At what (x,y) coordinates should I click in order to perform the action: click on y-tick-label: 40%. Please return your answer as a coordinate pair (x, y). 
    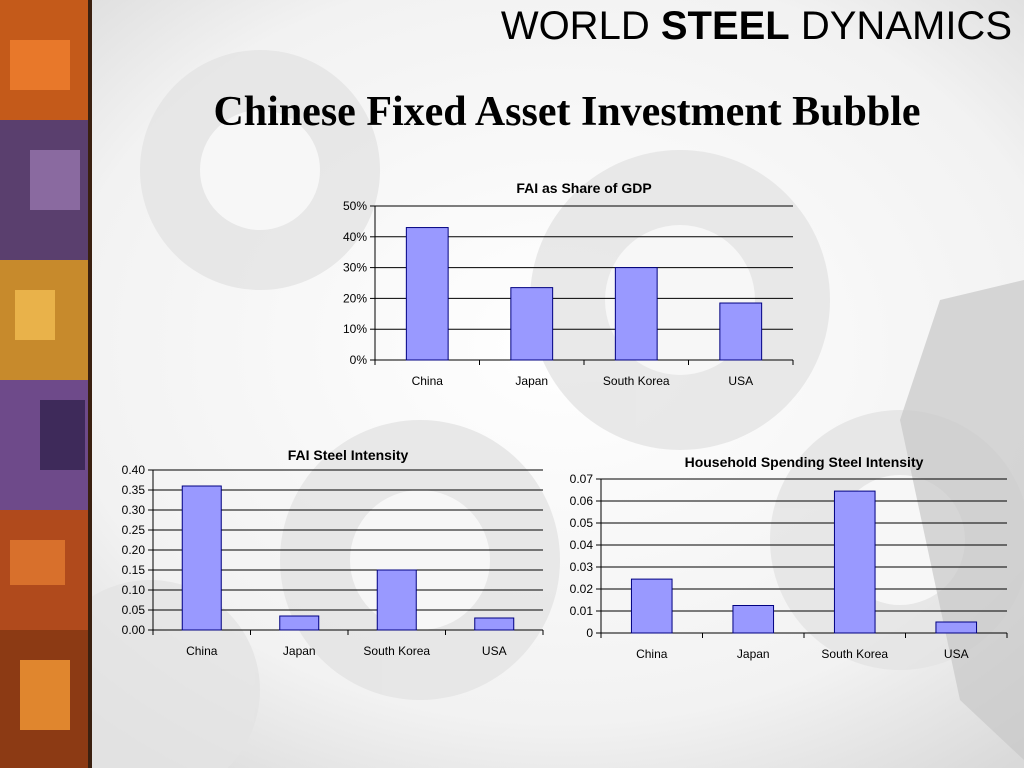
    Looking at the image, I should click on (355, 237).